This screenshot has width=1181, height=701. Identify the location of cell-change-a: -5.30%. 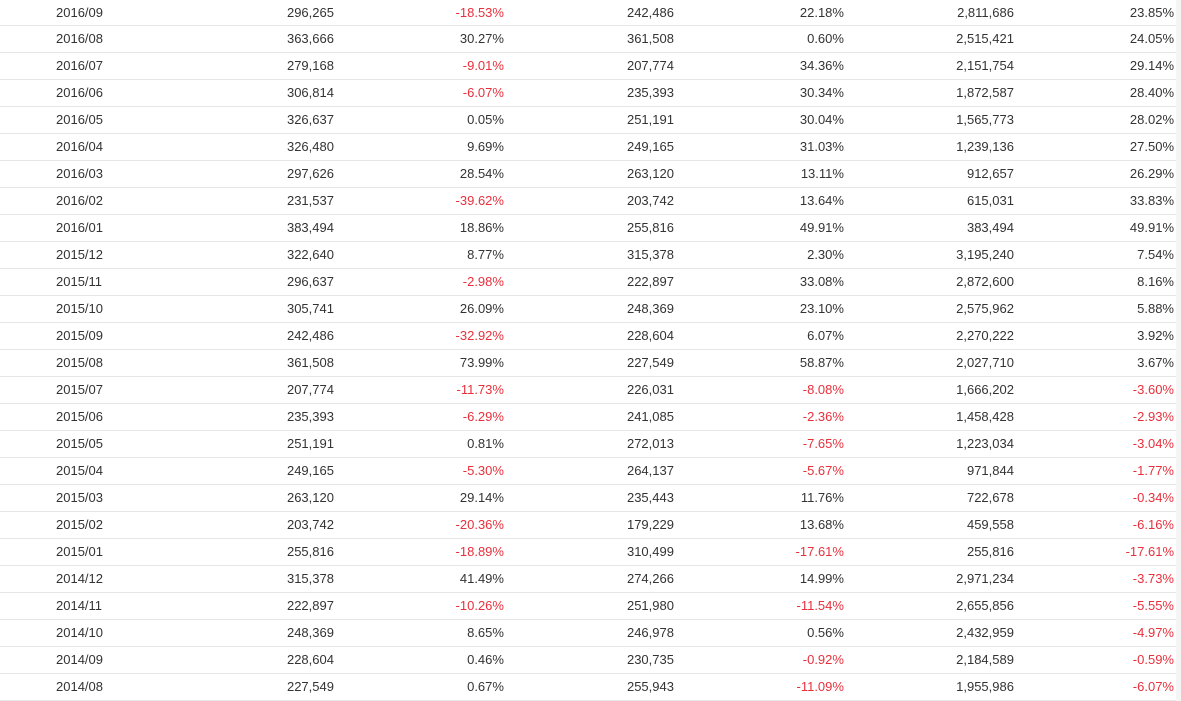
(418, 471).